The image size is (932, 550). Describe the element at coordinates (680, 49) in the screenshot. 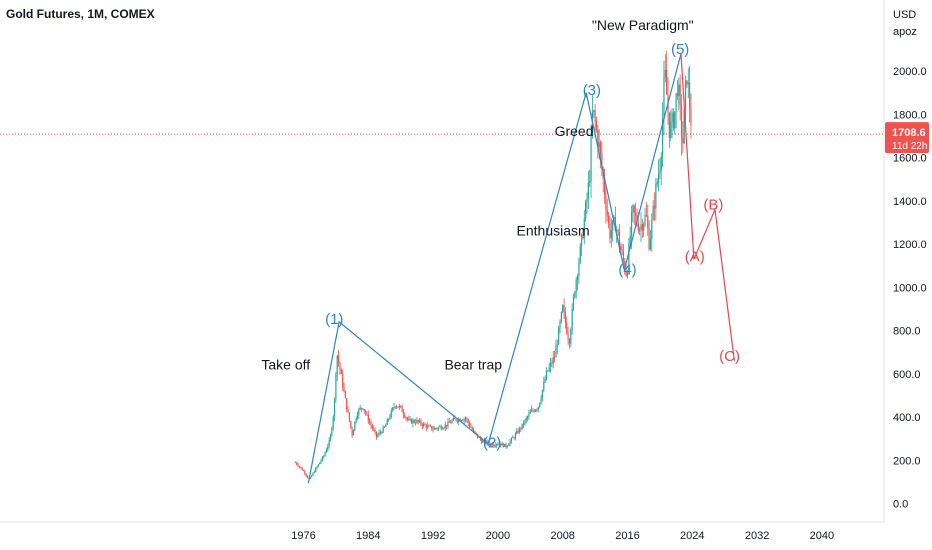

I see `wave-label: (5)` at that location.